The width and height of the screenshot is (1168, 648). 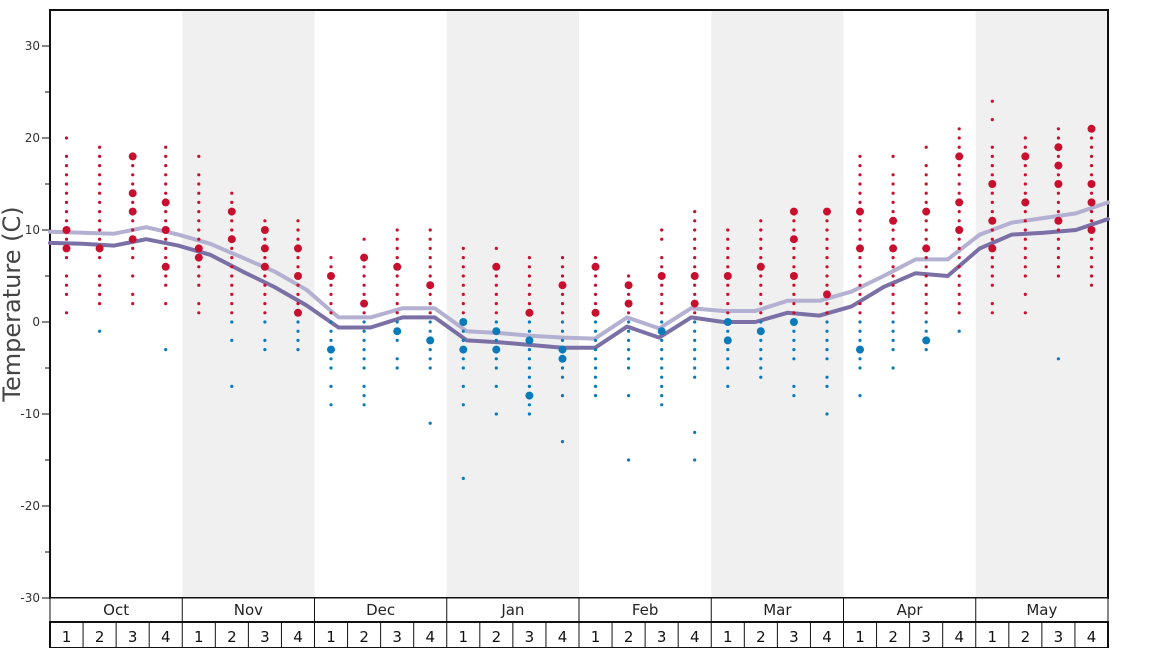 What do you see at coordinates (199, 637) in the screenshot?
I see `week-label: 1` at bounding box center [199, 637].